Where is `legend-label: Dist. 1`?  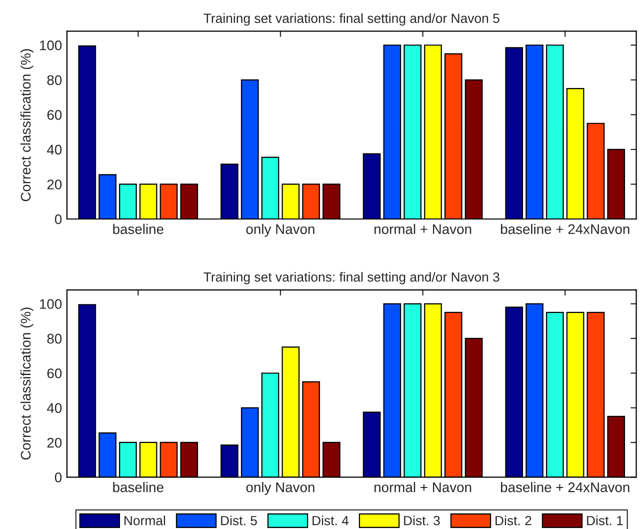
legend-label: Dist. 1 is located at coordinates (605, 521).